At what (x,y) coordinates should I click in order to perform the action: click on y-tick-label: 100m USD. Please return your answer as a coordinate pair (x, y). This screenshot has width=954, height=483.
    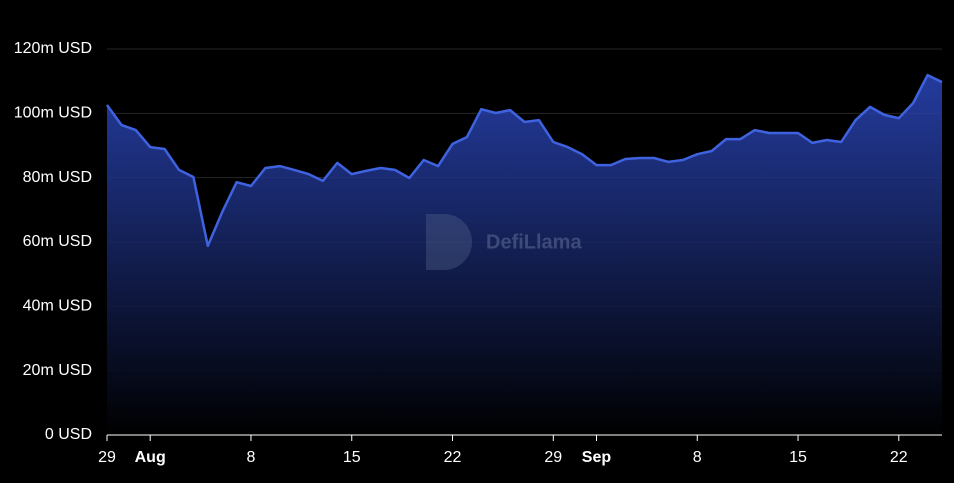
    Looking at the image, I should click on (53, 113).